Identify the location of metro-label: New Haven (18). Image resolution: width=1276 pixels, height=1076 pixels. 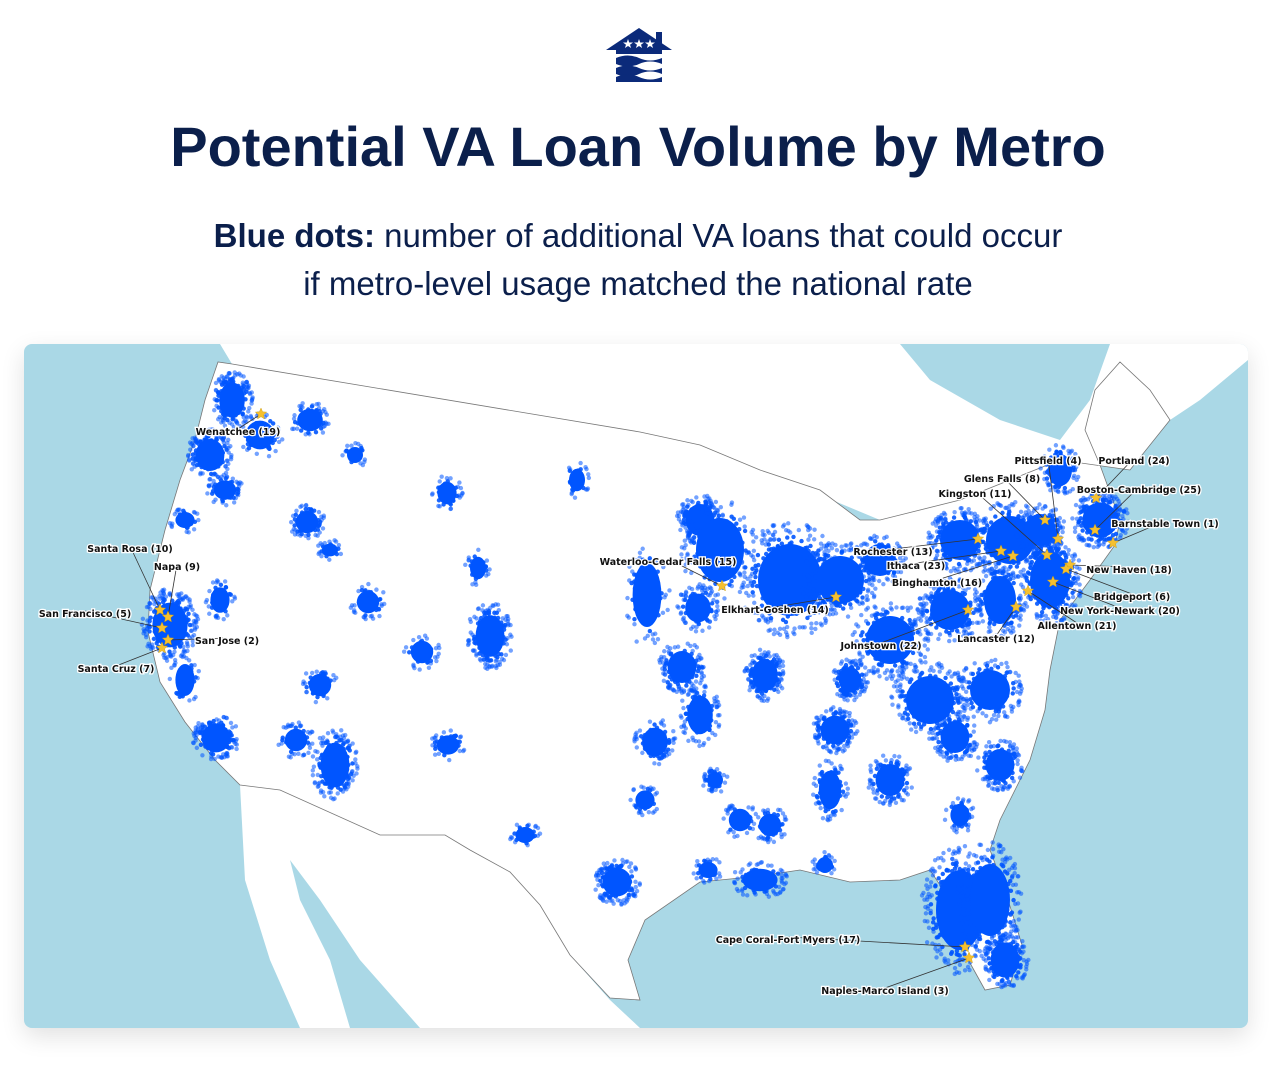
(1128, 570).